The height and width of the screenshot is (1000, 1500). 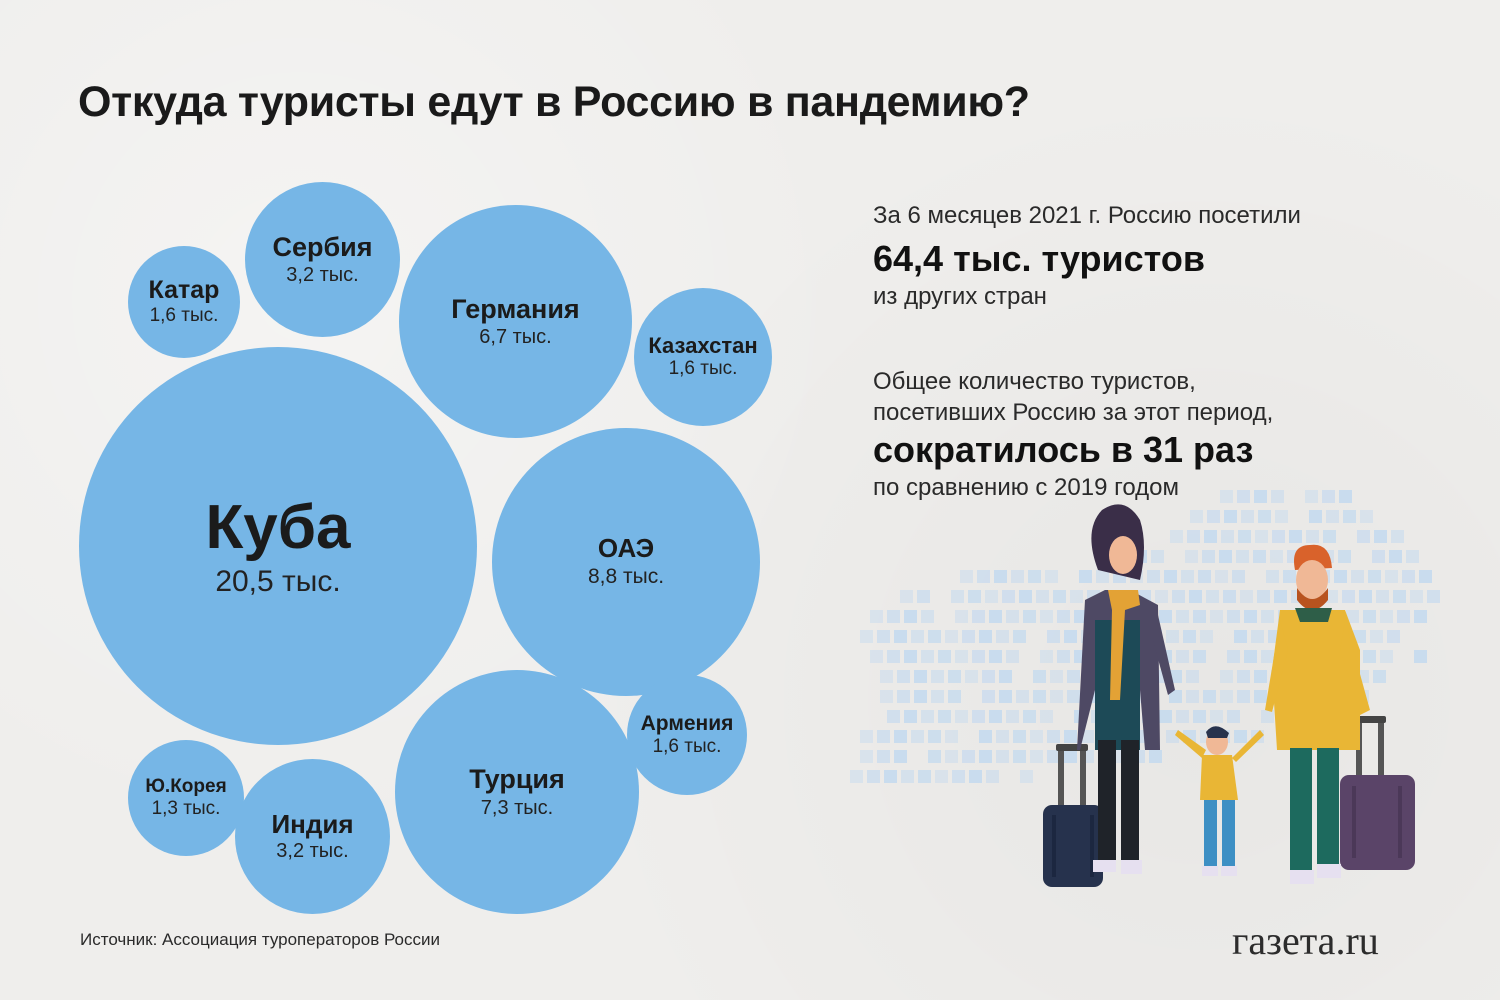 What do you see at coordinates (1073, 412) in the screenshot?
I see `info-line-visited: посетивших Россию за этот период,` at bounding box center [1073, 412].